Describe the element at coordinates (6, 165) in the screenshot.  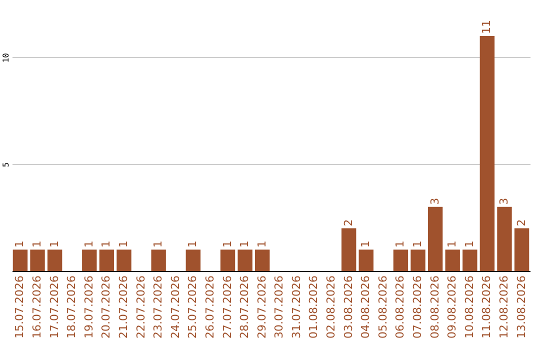
I see `y-tick-label: 5` at that location.